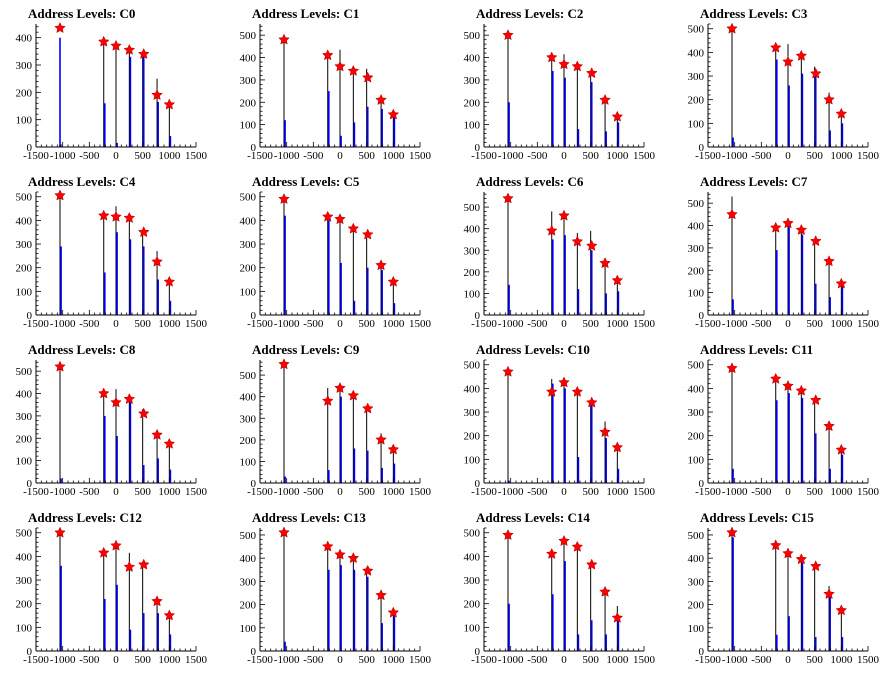 The width and height of the screenshot is (896, 677). Describe the element at coordinates (82, 181) in the screenshot. I see `chart-title: Address Levels: C4` at that location.